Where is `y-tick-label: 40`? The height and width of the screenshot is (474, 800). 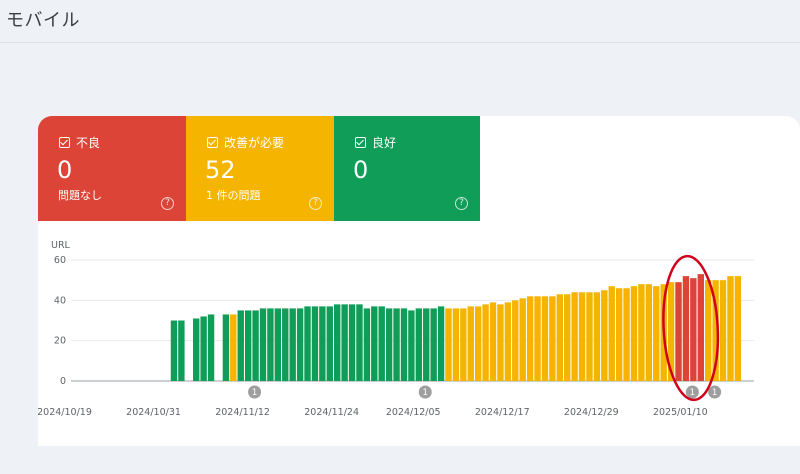
y-tick-label: 40 is located at coordinates (60, 300).